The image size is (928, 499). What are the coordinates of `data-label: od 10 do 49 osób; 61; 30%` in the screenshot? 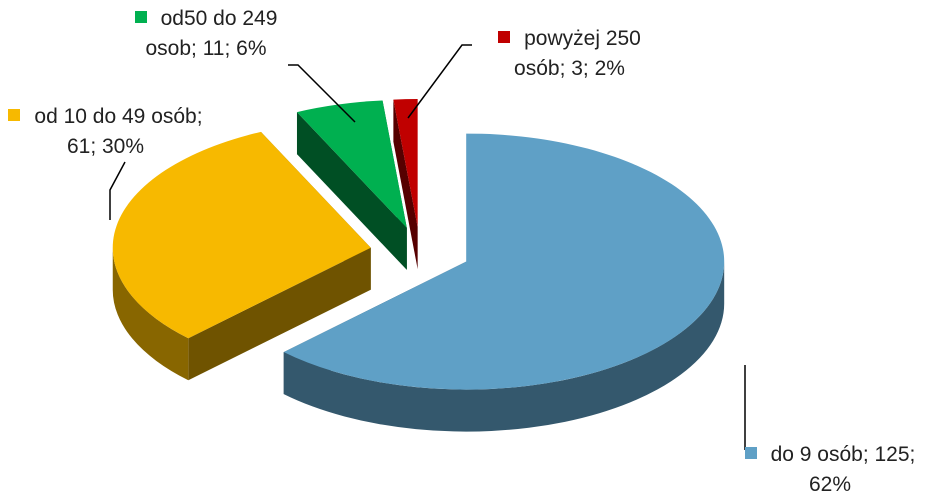 It's located at (105, 132).